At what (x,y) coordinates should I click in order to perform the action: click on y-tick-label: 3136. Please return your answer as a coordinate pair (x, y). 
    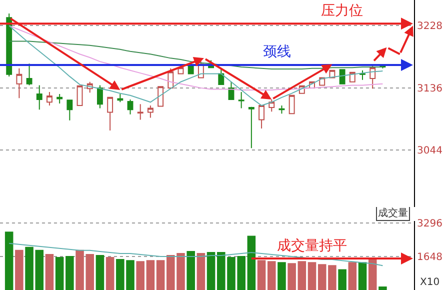
    Looking at the image, I should click on (429, 88).